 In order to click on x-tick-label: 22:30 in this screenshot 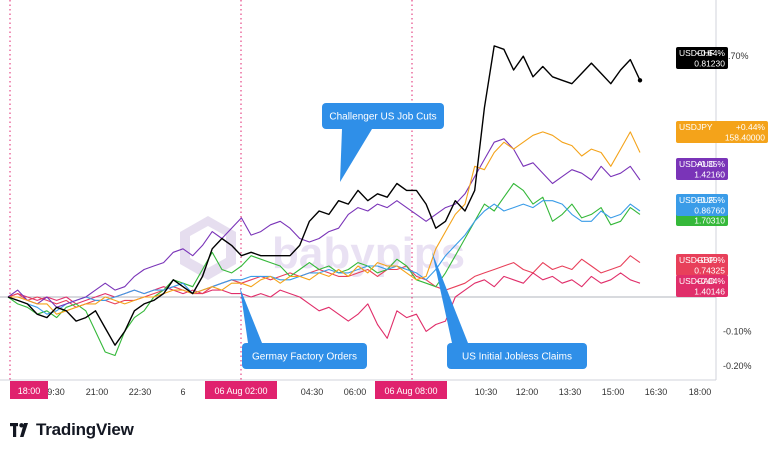, I will do `click(140, 392)`.